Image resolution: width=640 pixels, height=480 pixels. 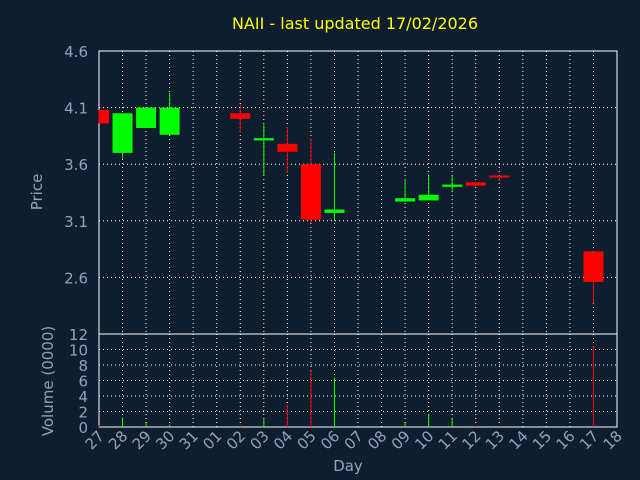 I want to click on day-tick-label: 15, so click(x=542, y=440).